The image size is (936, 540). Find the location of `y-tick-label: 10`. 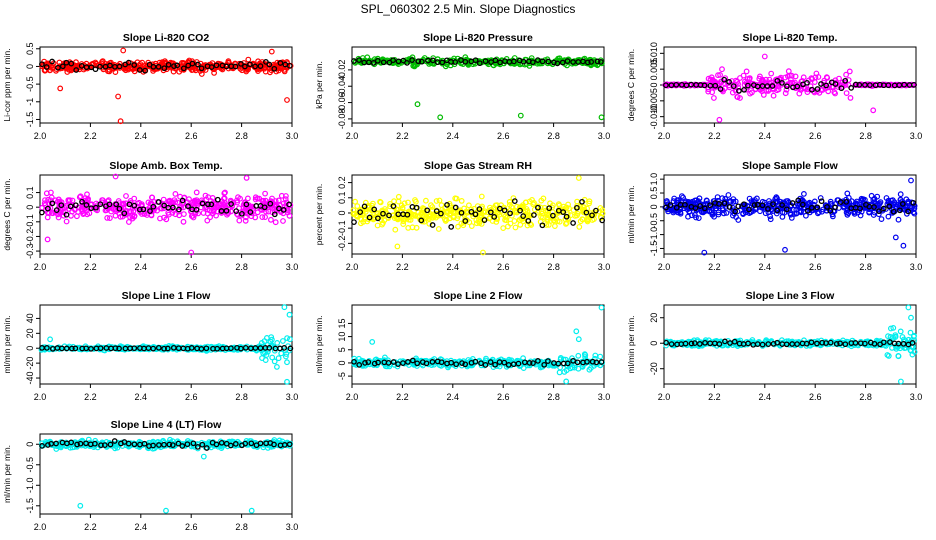

y-tick-label: 10 is located at coordinates (342, 337).